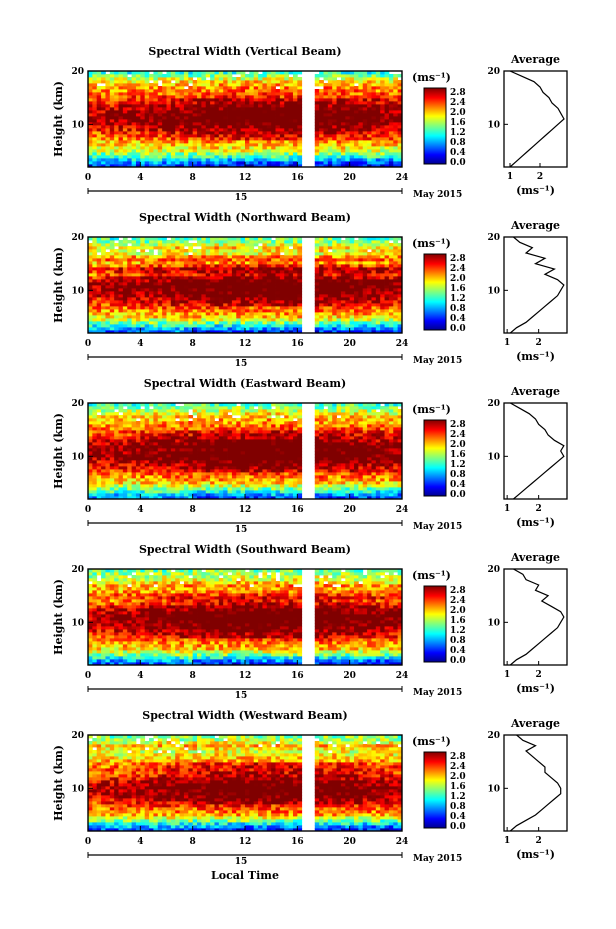 This screenshot has width=616, height=929. What do you see at coordinates (458, 133) in the screenshot?
I see `colorbar-tick-label: 1.2` at bounding box center [458, 133].